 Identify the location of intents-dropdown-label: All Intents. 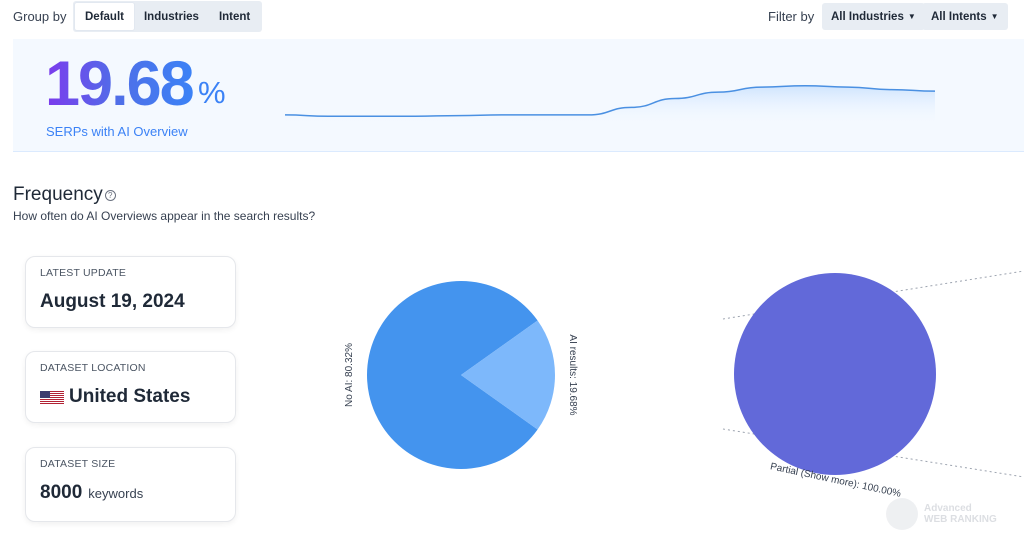
(959, 16).